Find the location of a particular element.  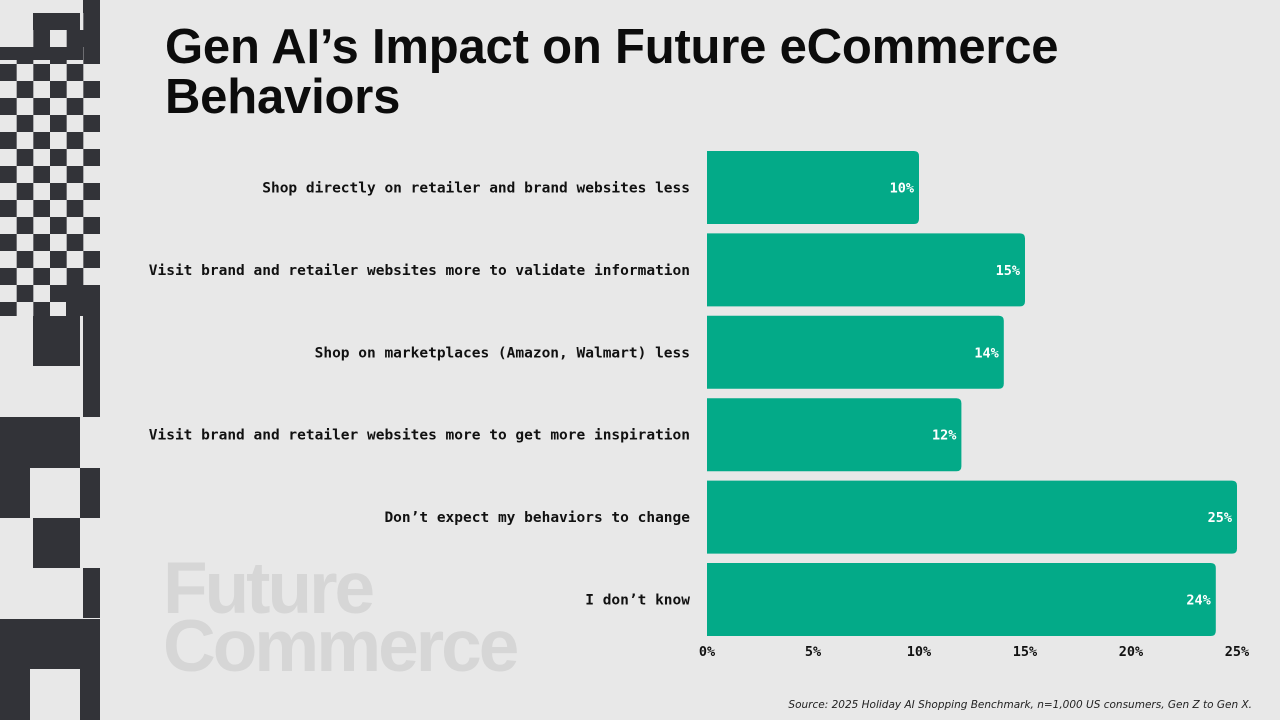

bar-value-label: 25% is located at coordinates (1220, 518).